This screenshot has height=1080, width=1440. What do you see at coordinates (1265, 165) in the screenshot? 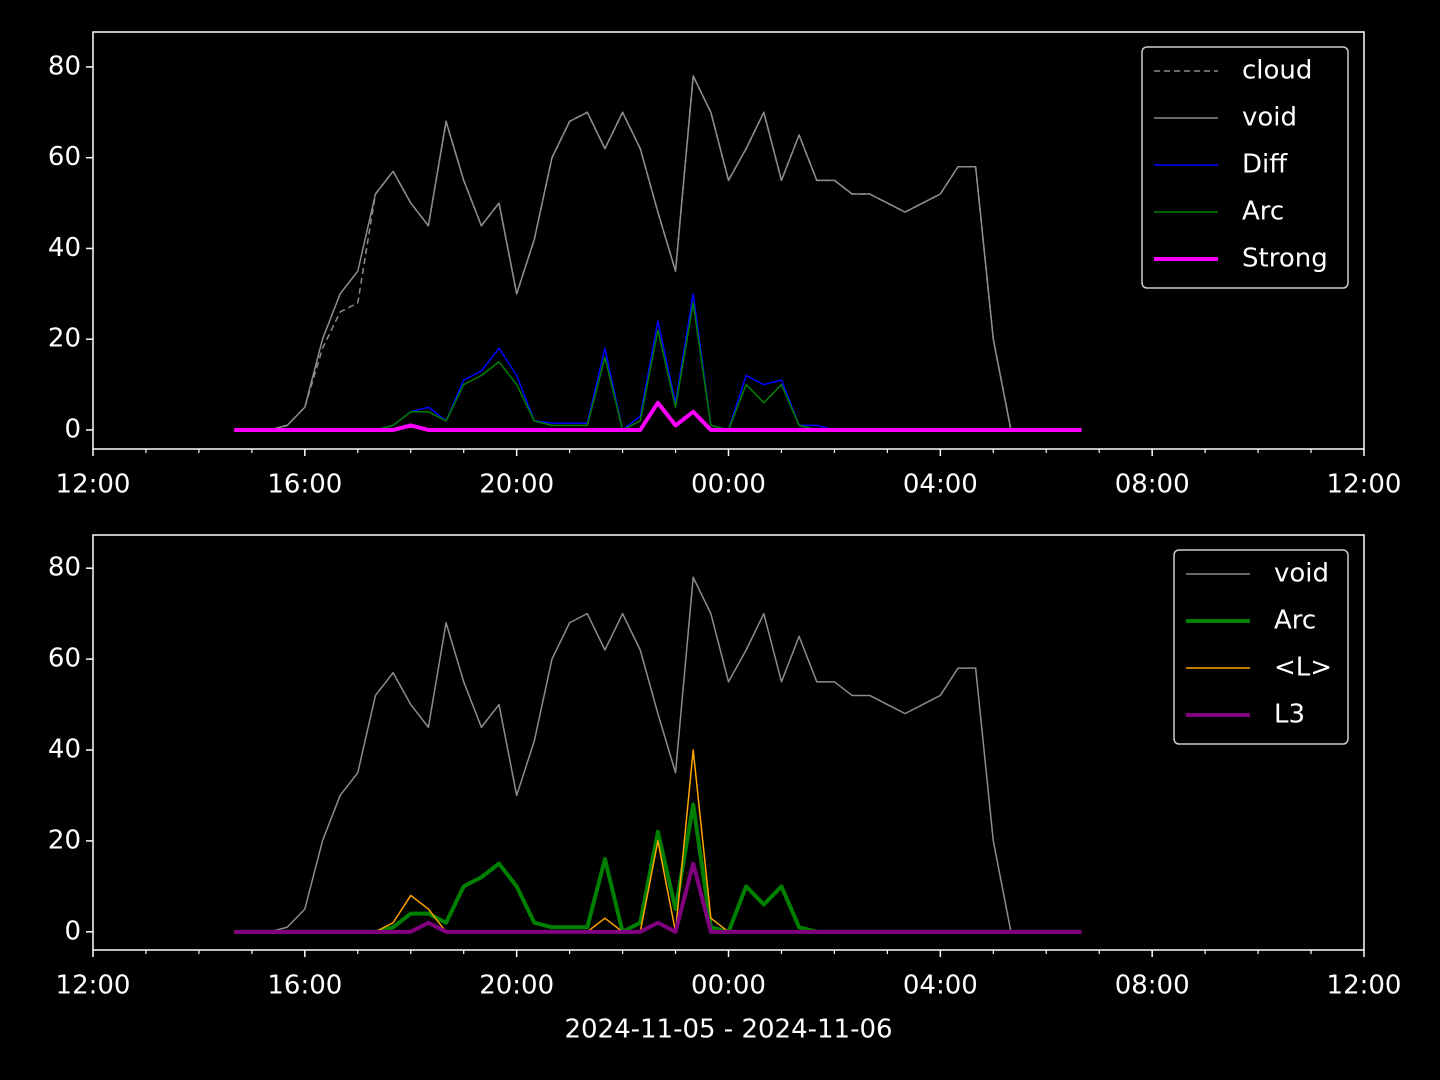
I see `legend-label: Diff` at bounding box center [1265, 165].